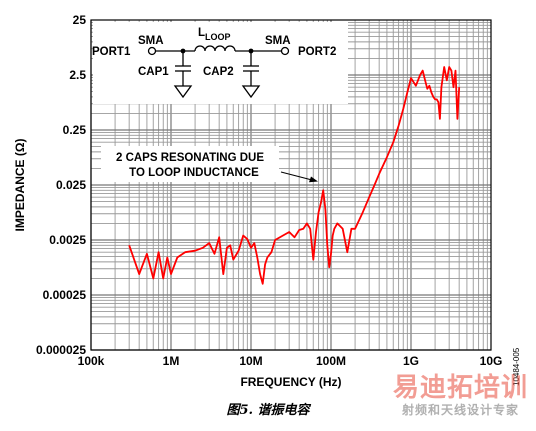 This screenshot has width=536, height=431. Describe the element at coordinates (215, 48) in the screenshot. I see `inductor-coil` at that location.